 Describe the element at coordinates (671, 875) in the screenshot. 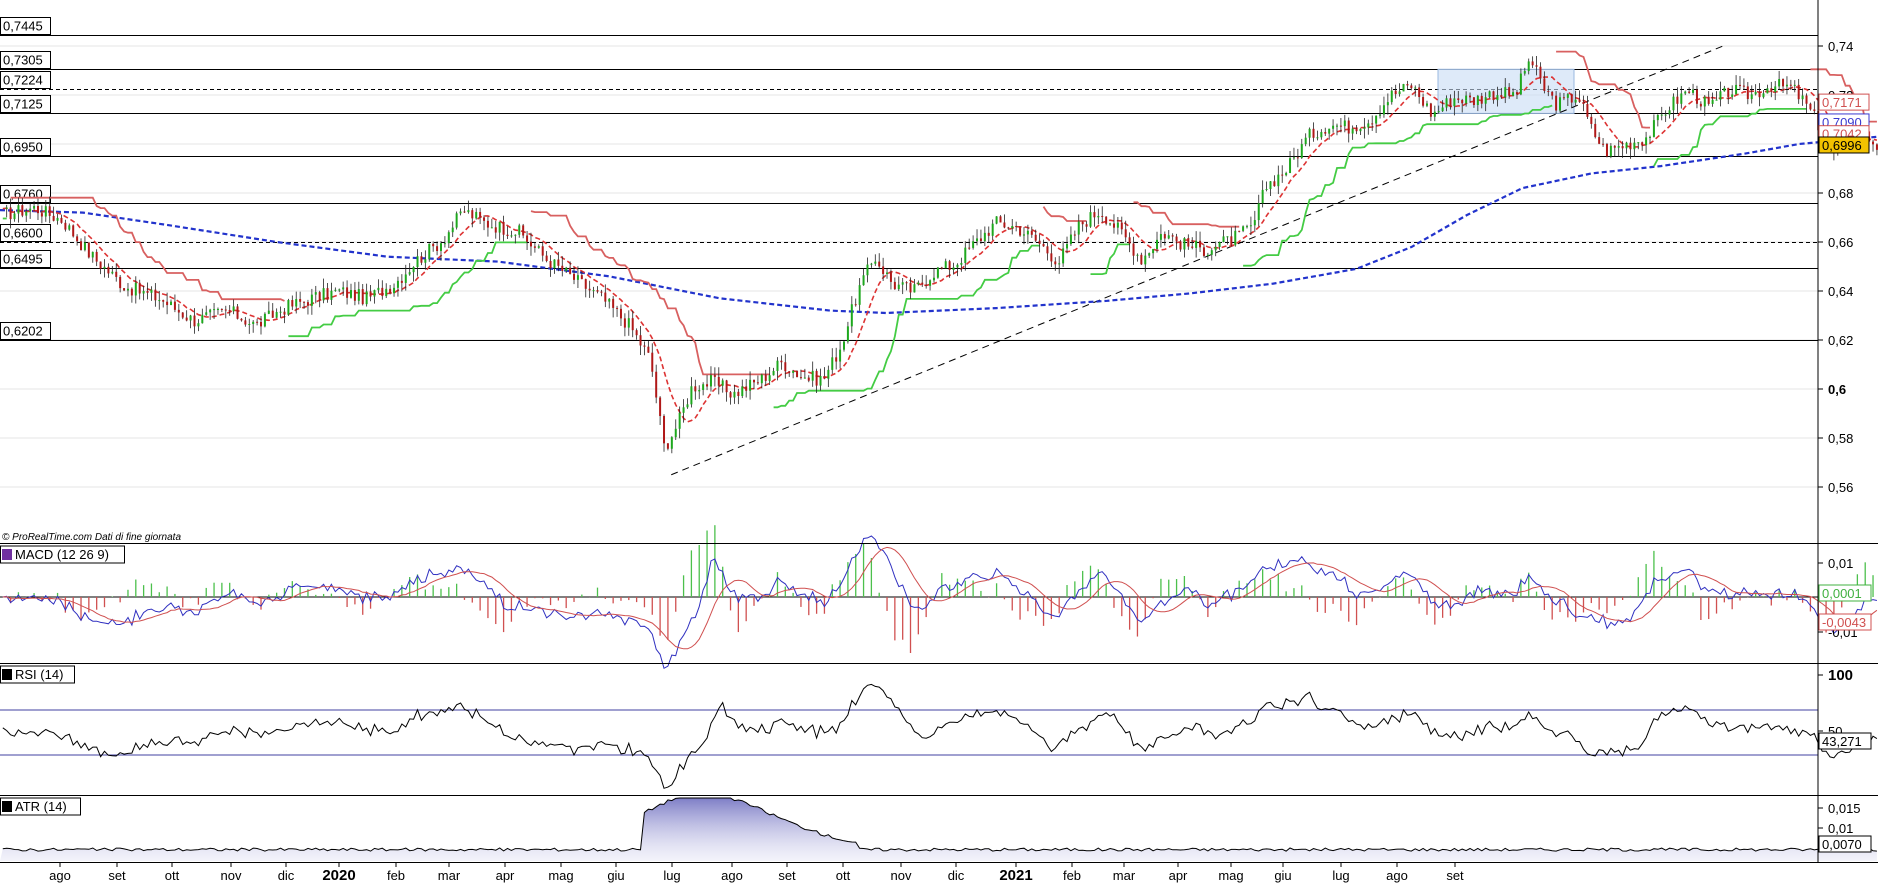

I see `x-tick-label: lug` at that location.